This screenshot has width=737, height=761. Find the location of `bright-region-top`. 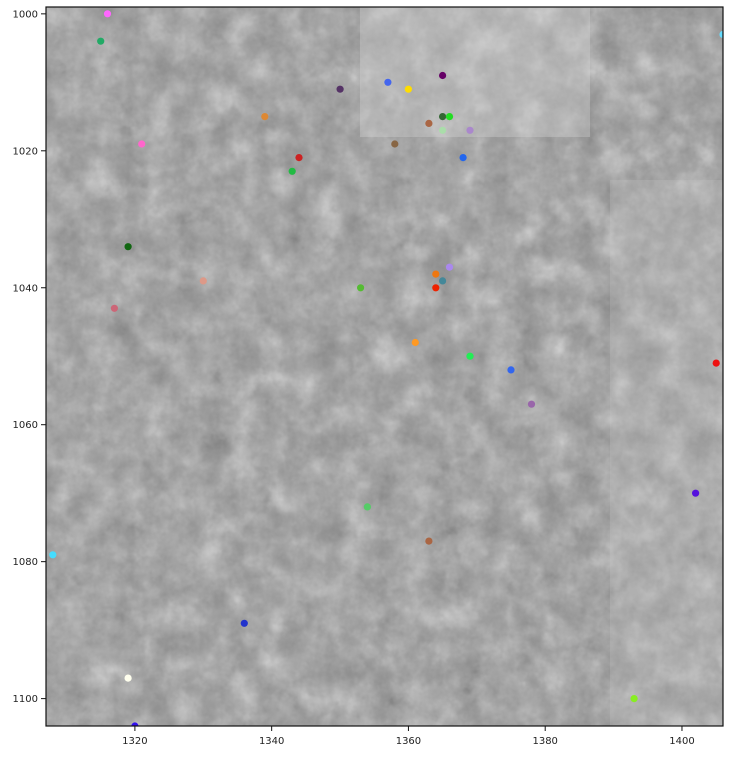

bright-region-top is located at coordinates (475, 72).